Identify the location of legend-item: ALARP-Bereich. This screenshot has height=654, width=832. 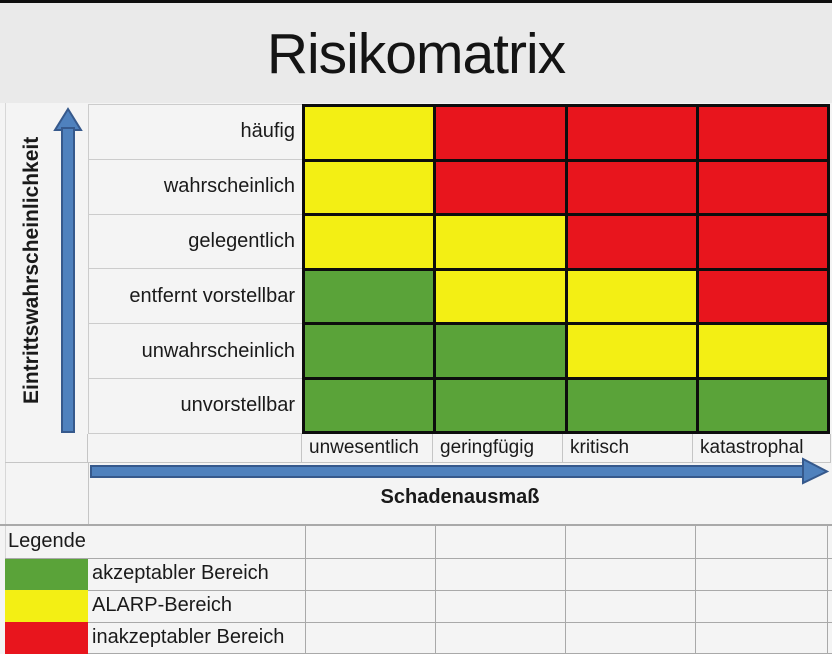
(416, 606).